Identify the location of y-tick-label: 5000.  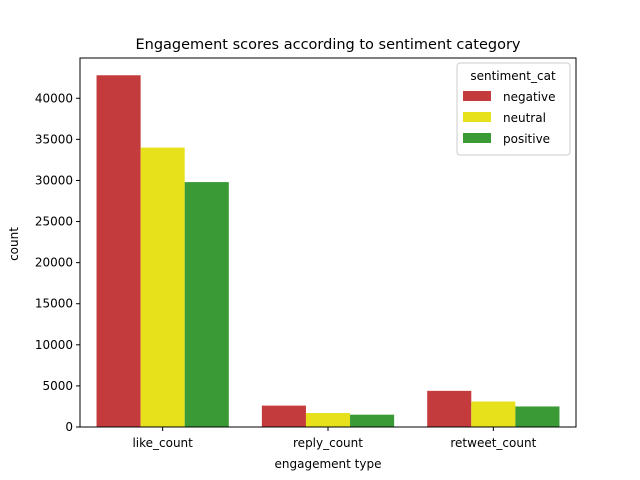
(57, 386).